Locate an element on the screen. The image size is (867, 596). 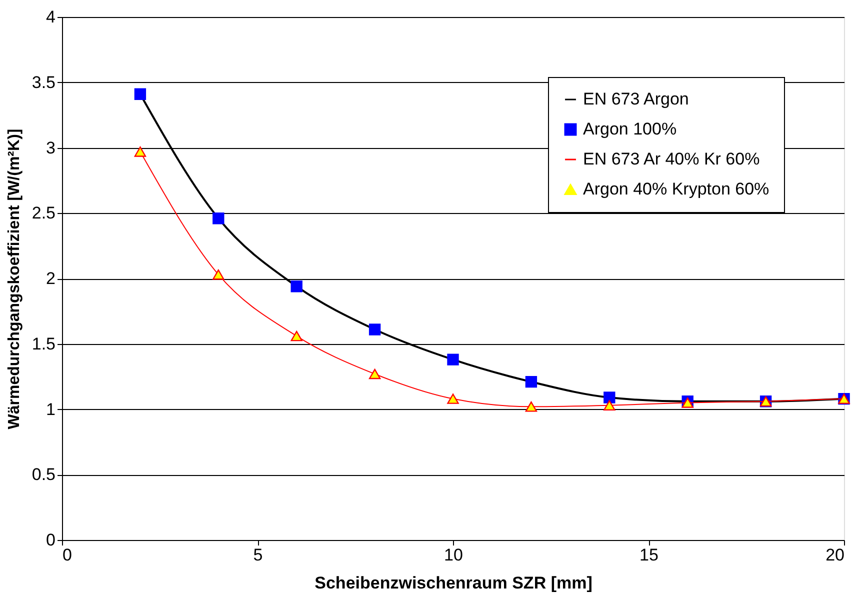
y-tick-label: 2.5 is located at coordinates (44, 213).